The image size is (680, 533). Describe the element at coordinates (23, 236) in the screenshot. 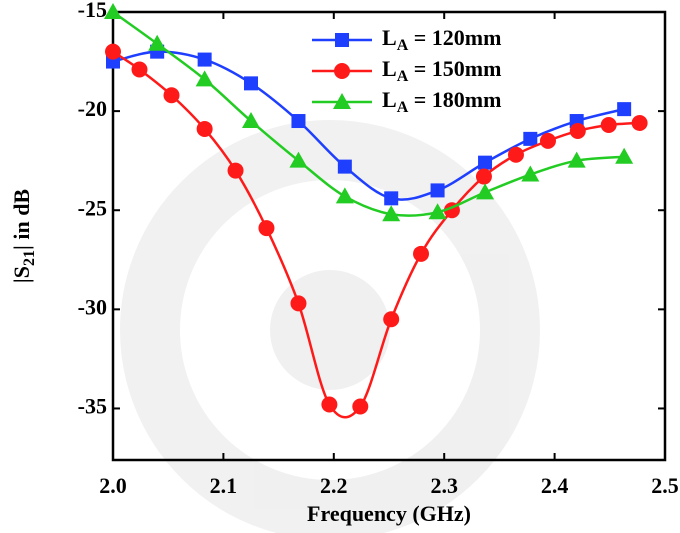

I see `y-axis-label: |S21| in dB` at that location.